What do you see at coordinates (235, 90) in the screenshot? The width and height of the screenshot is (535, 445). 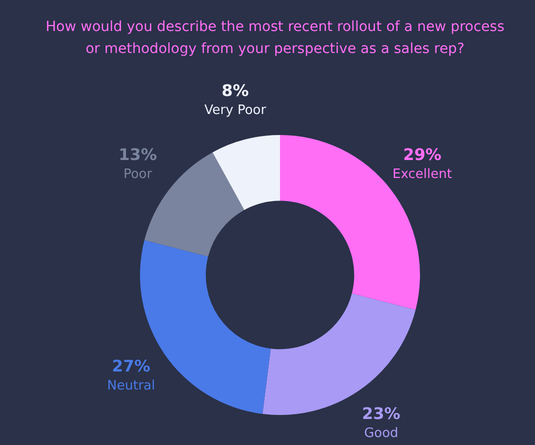 I see `data-label: 8%` at bounding box center [235, 90].